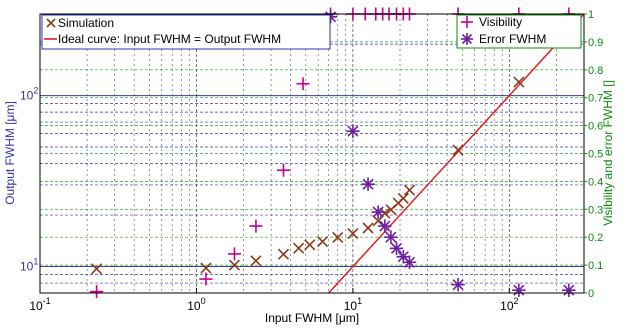 Image resolution: width=630 pixels, height=328 pixels. Describe the element at coordinates (595, 127) in the screenshot. I see `y-right-tick-label: 0.6` at that location.